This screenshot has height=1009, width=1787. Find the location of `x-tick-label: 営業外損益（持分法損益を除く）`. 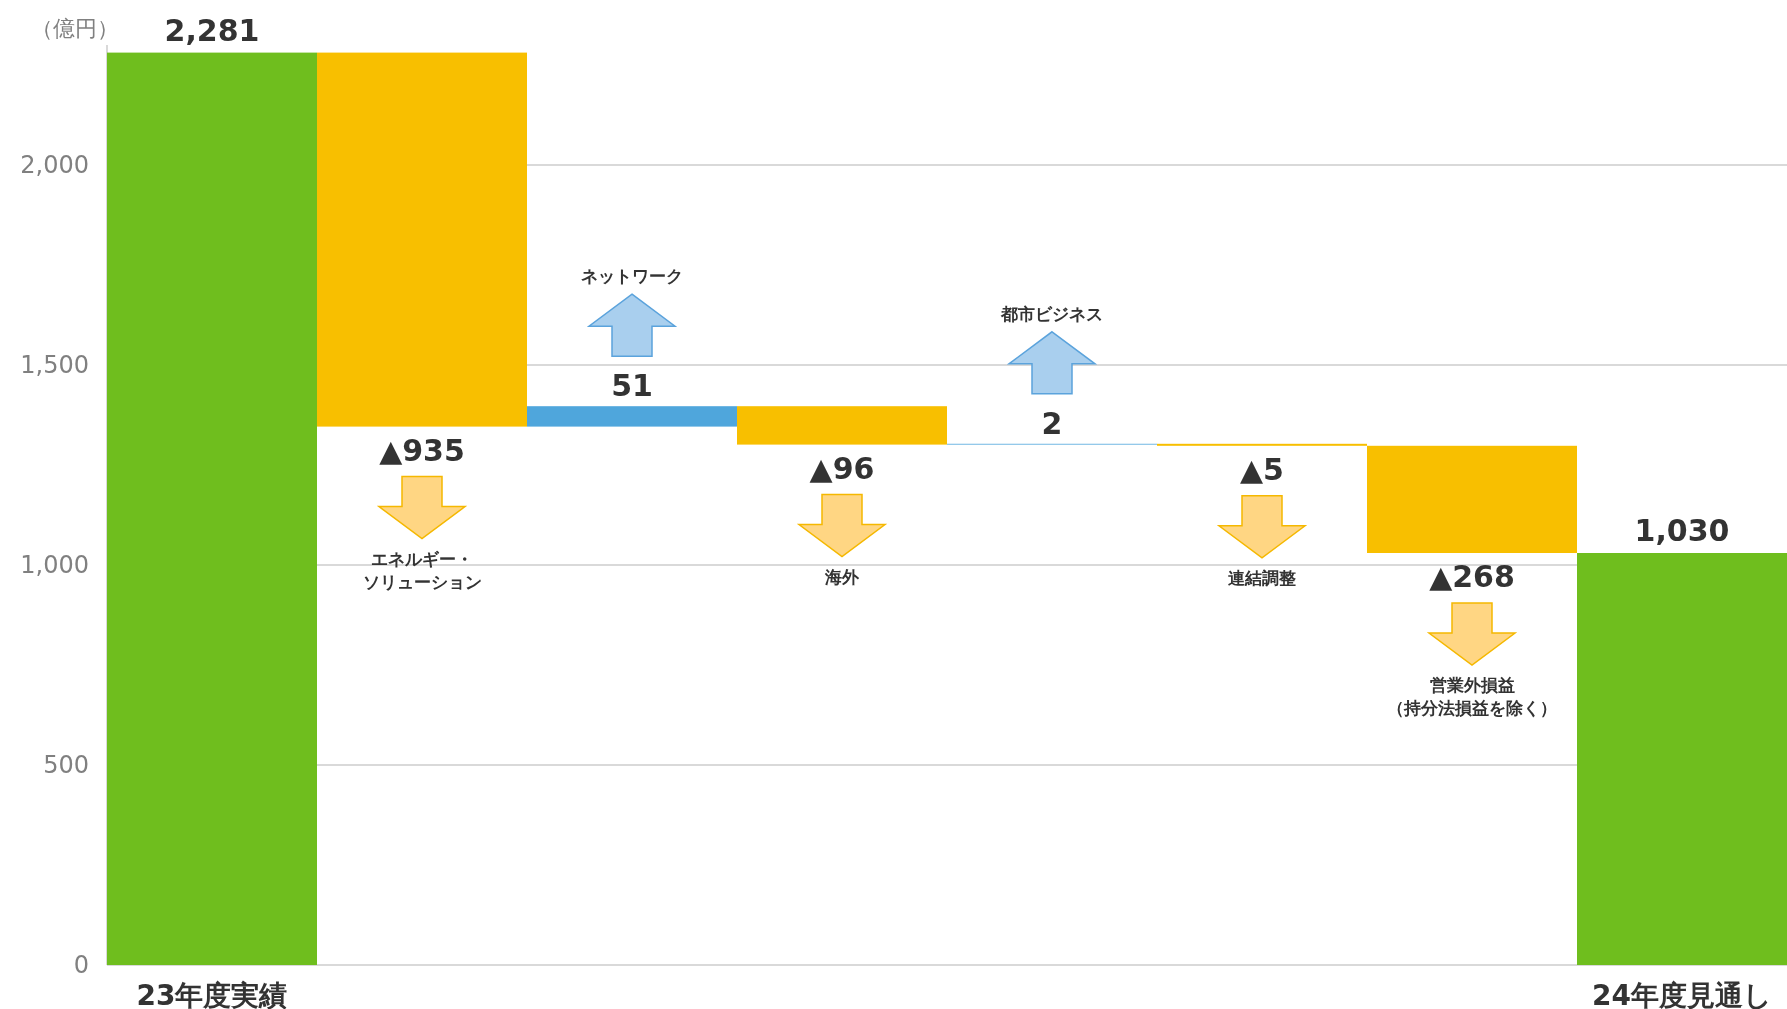

x-tick-label: 営業外損益（持分法損益を除く） is located at coordinates (1472, 696).